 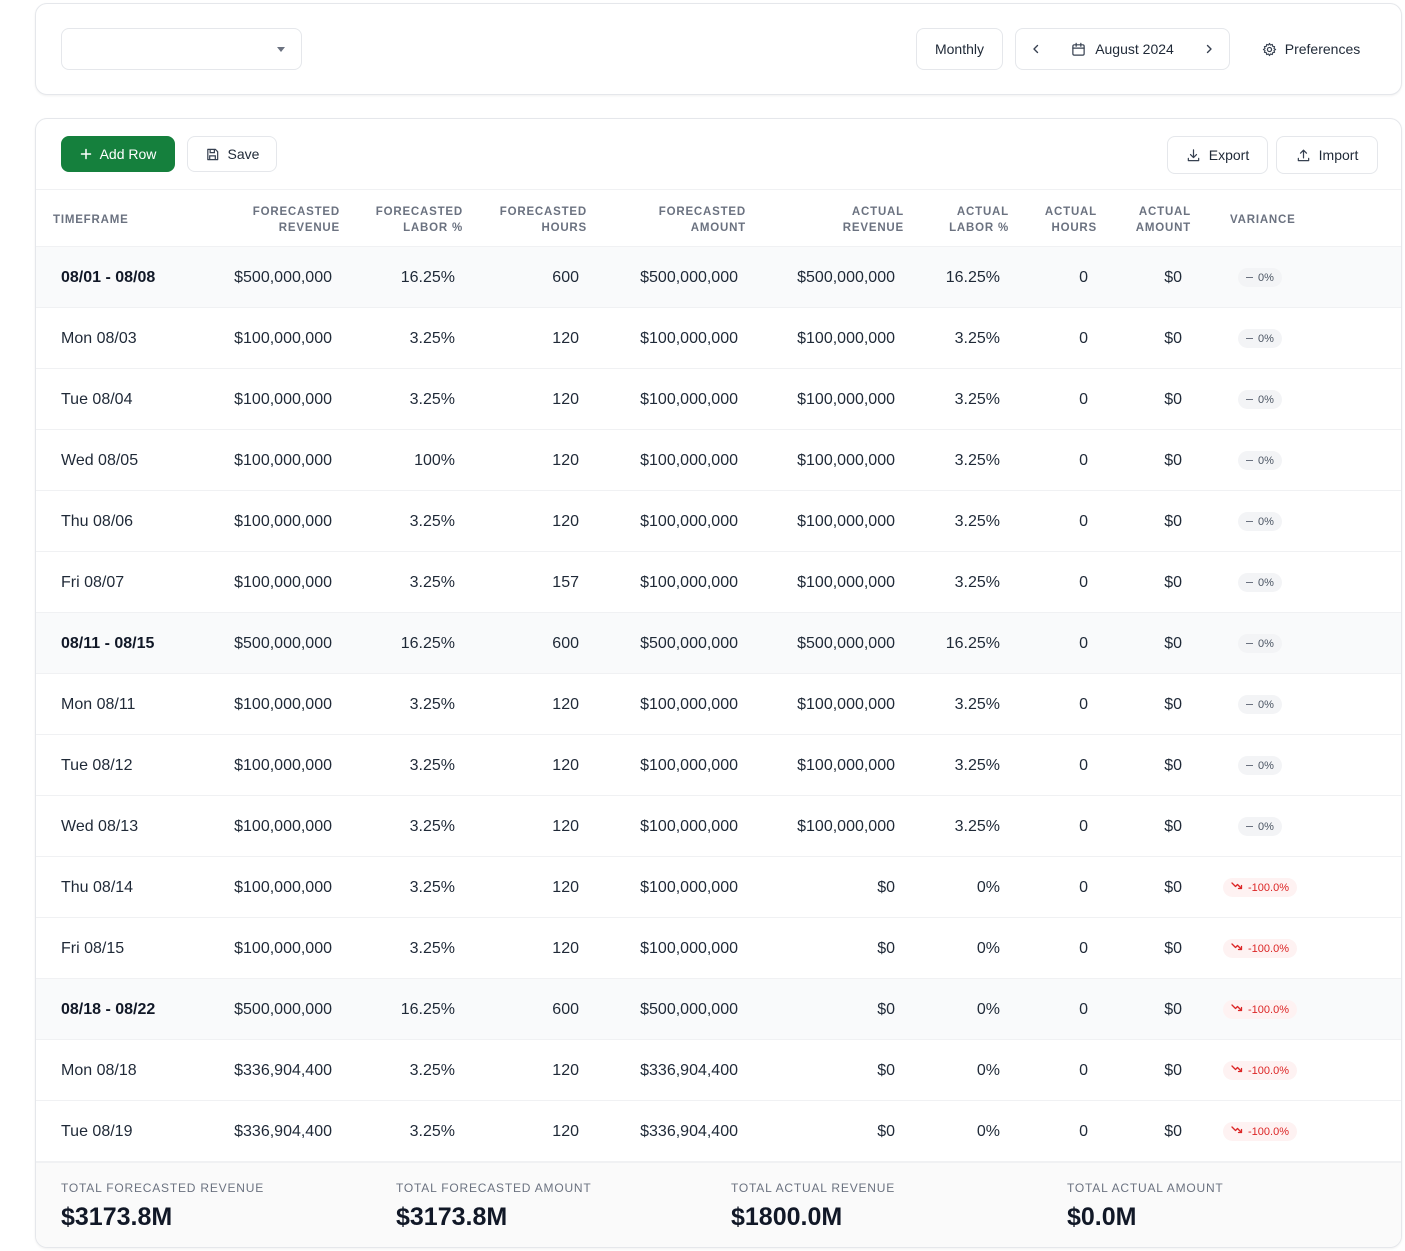 I want to click on cell-forecasted-labor: 16.25%, so click(x=427, y=277).